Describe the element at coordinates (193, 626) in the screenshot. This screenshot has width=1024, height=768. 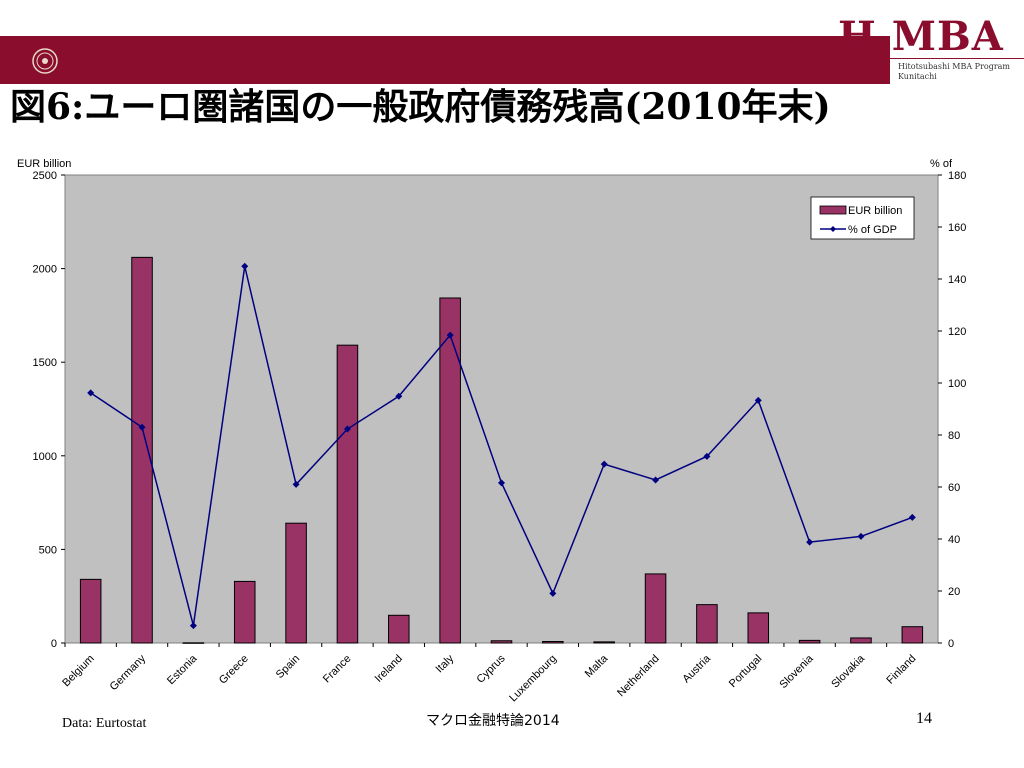
I see `gdp-point-estonia` at that location.